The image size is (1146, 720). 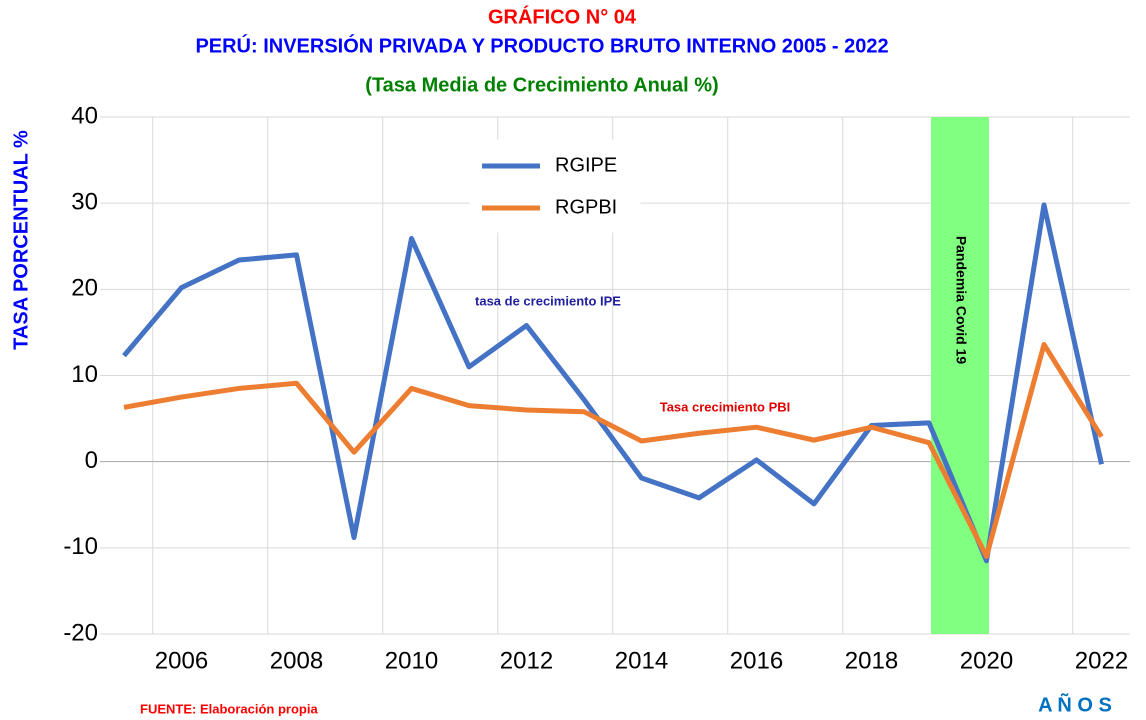 What do you see at coordinates (555, 186) in the screenshot?
I see `legend-box` at bounding box center [555, 186].